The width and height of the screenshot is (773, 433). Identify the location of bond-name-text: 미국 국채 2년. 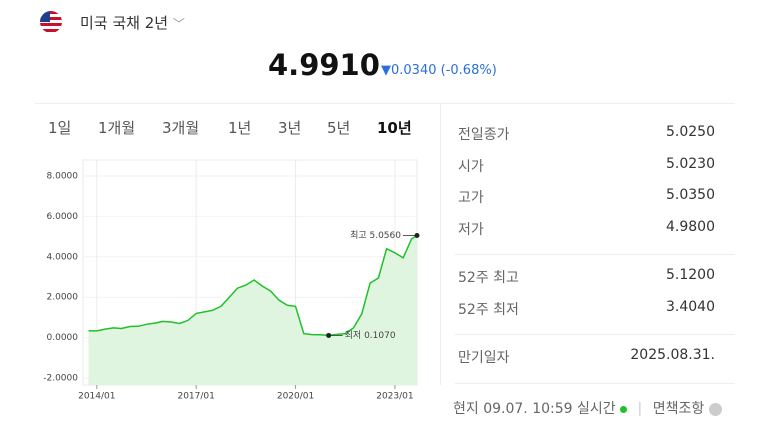
(124, 23).